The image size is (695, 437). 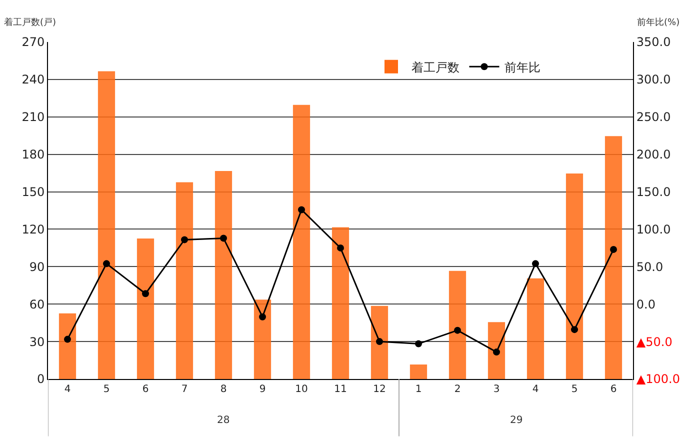 I want to click on y-tick-label: 180, so click(x=33, y=155).